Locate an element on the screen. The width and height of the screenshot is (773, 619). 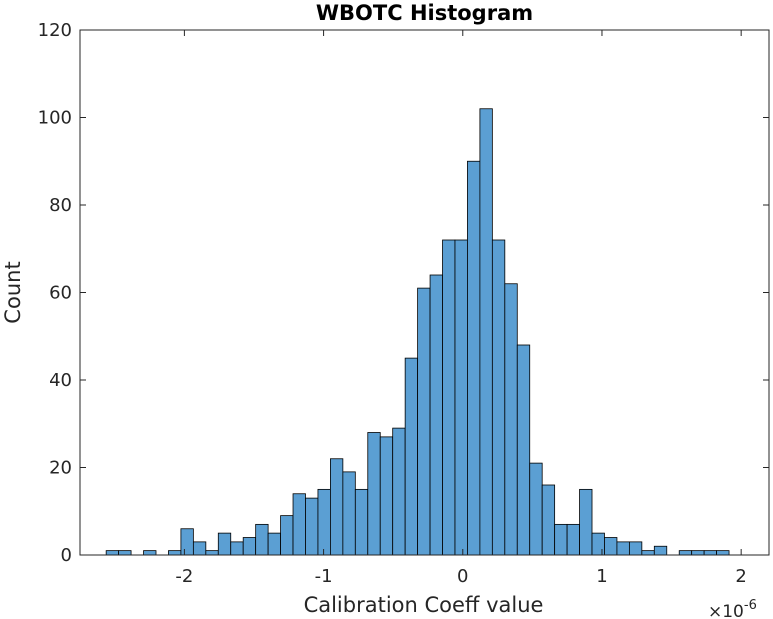
x-tick-label: -2 is located at coordinates (184, 576).